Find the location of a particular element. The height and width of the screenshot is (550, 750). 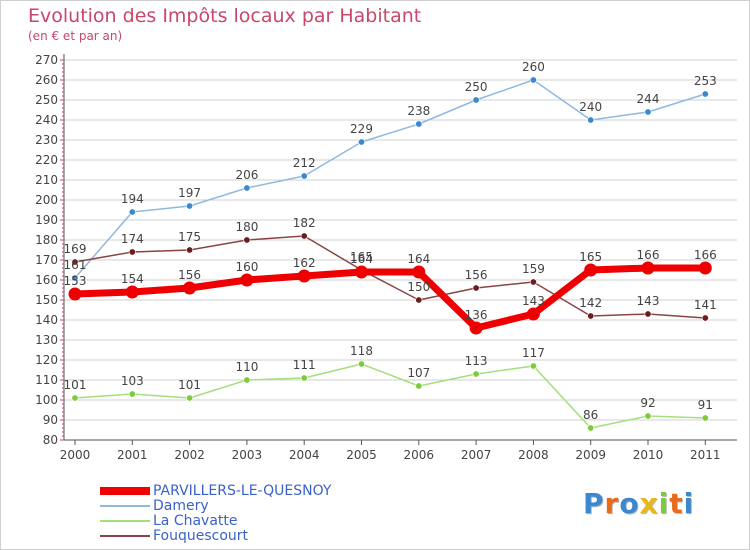

y-tick-label: 130 is located at coordinates (46, 340).